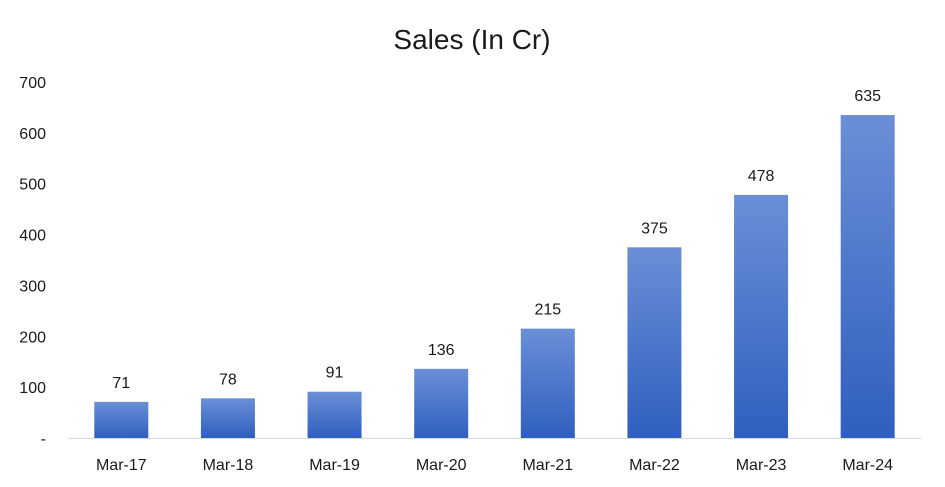 The width and height of the screenshot is (945, 487). Describe the element at coordinates (43, 439) in the screenshot. I see `y-tick-label: -` at that location.